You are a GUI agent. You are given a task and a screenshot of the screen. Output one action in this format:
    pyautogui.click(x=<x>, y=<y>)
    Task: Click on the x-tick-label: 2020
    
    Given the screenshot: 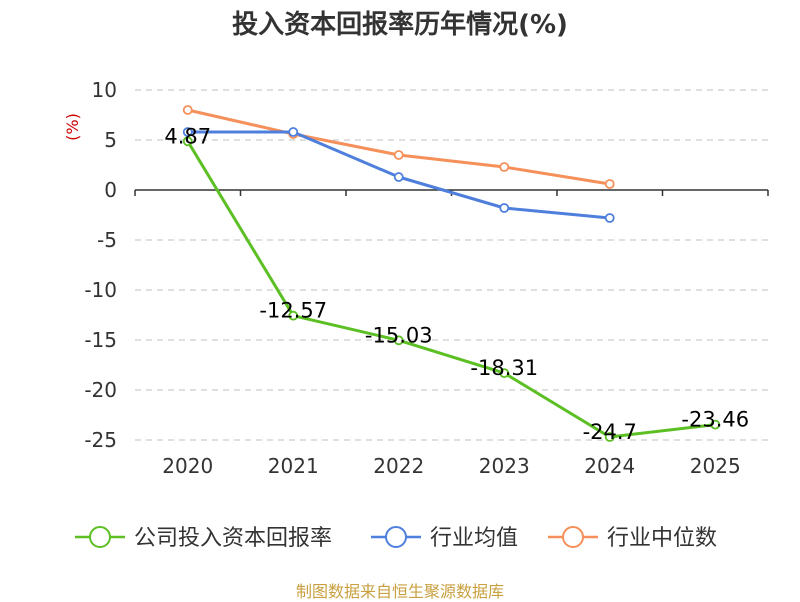 What is the action you would take?
    pyautogui.click(x=187, y=466)
    